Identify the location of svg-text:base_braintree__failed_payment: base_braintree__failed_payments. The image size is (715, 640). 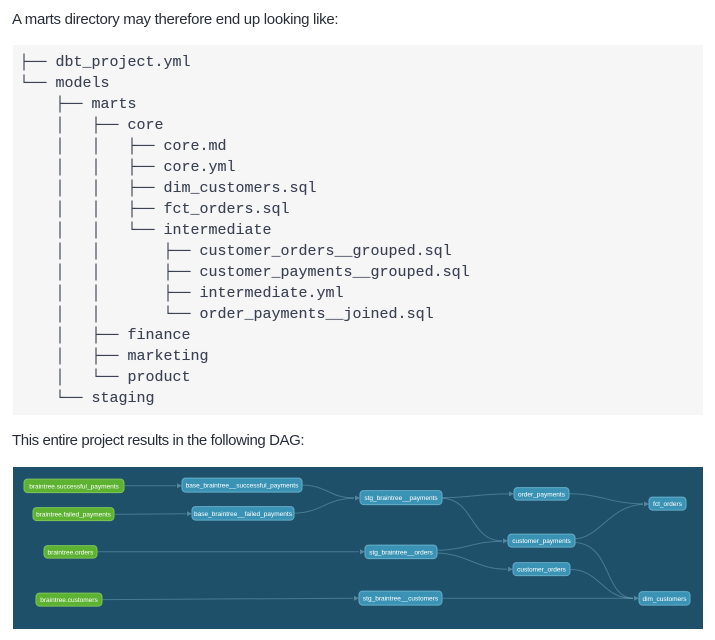
(243, 514).